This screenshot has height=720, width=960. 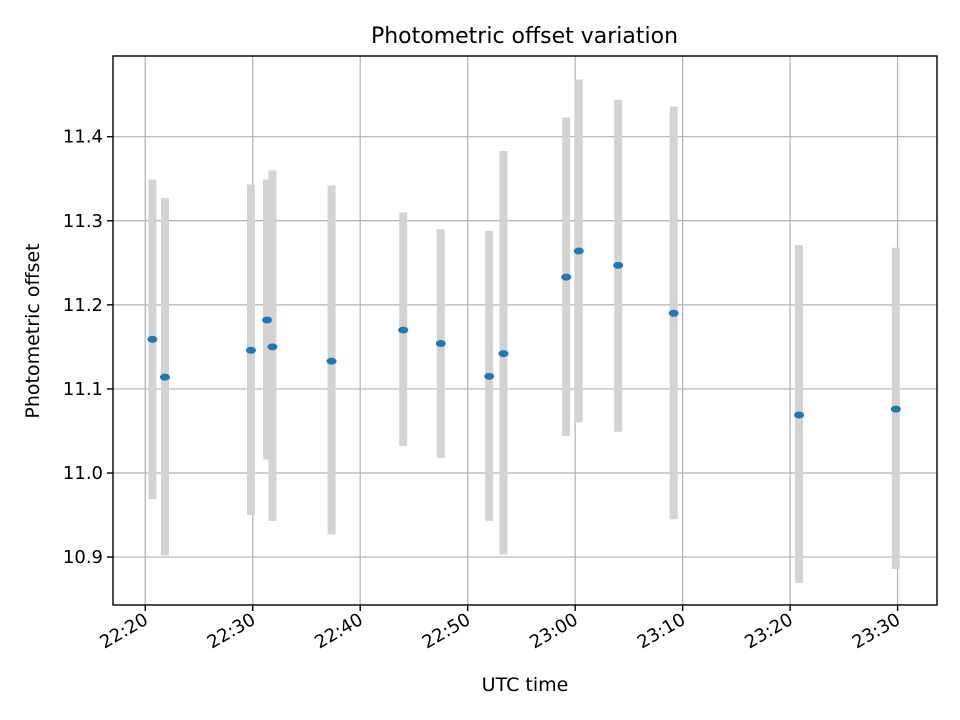 What do you see at coordinates (88, 347) in the screenshot?
I see `y-axis-ticks: 10.9 11.0 11.1 11.2 11.3 11.4` at bounding box center [88, 347].